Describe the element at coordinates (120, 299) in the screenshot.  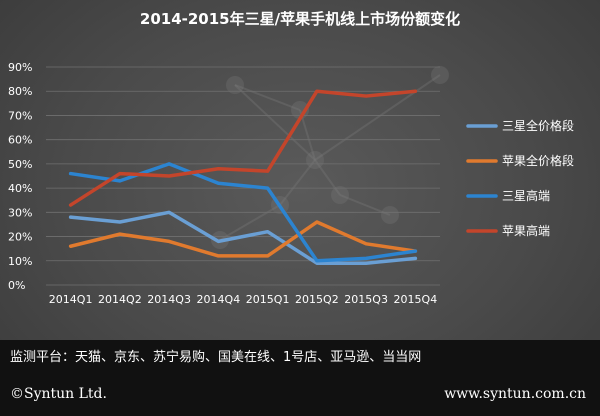
I see `x-tick-label: 2014Q2` at that location.